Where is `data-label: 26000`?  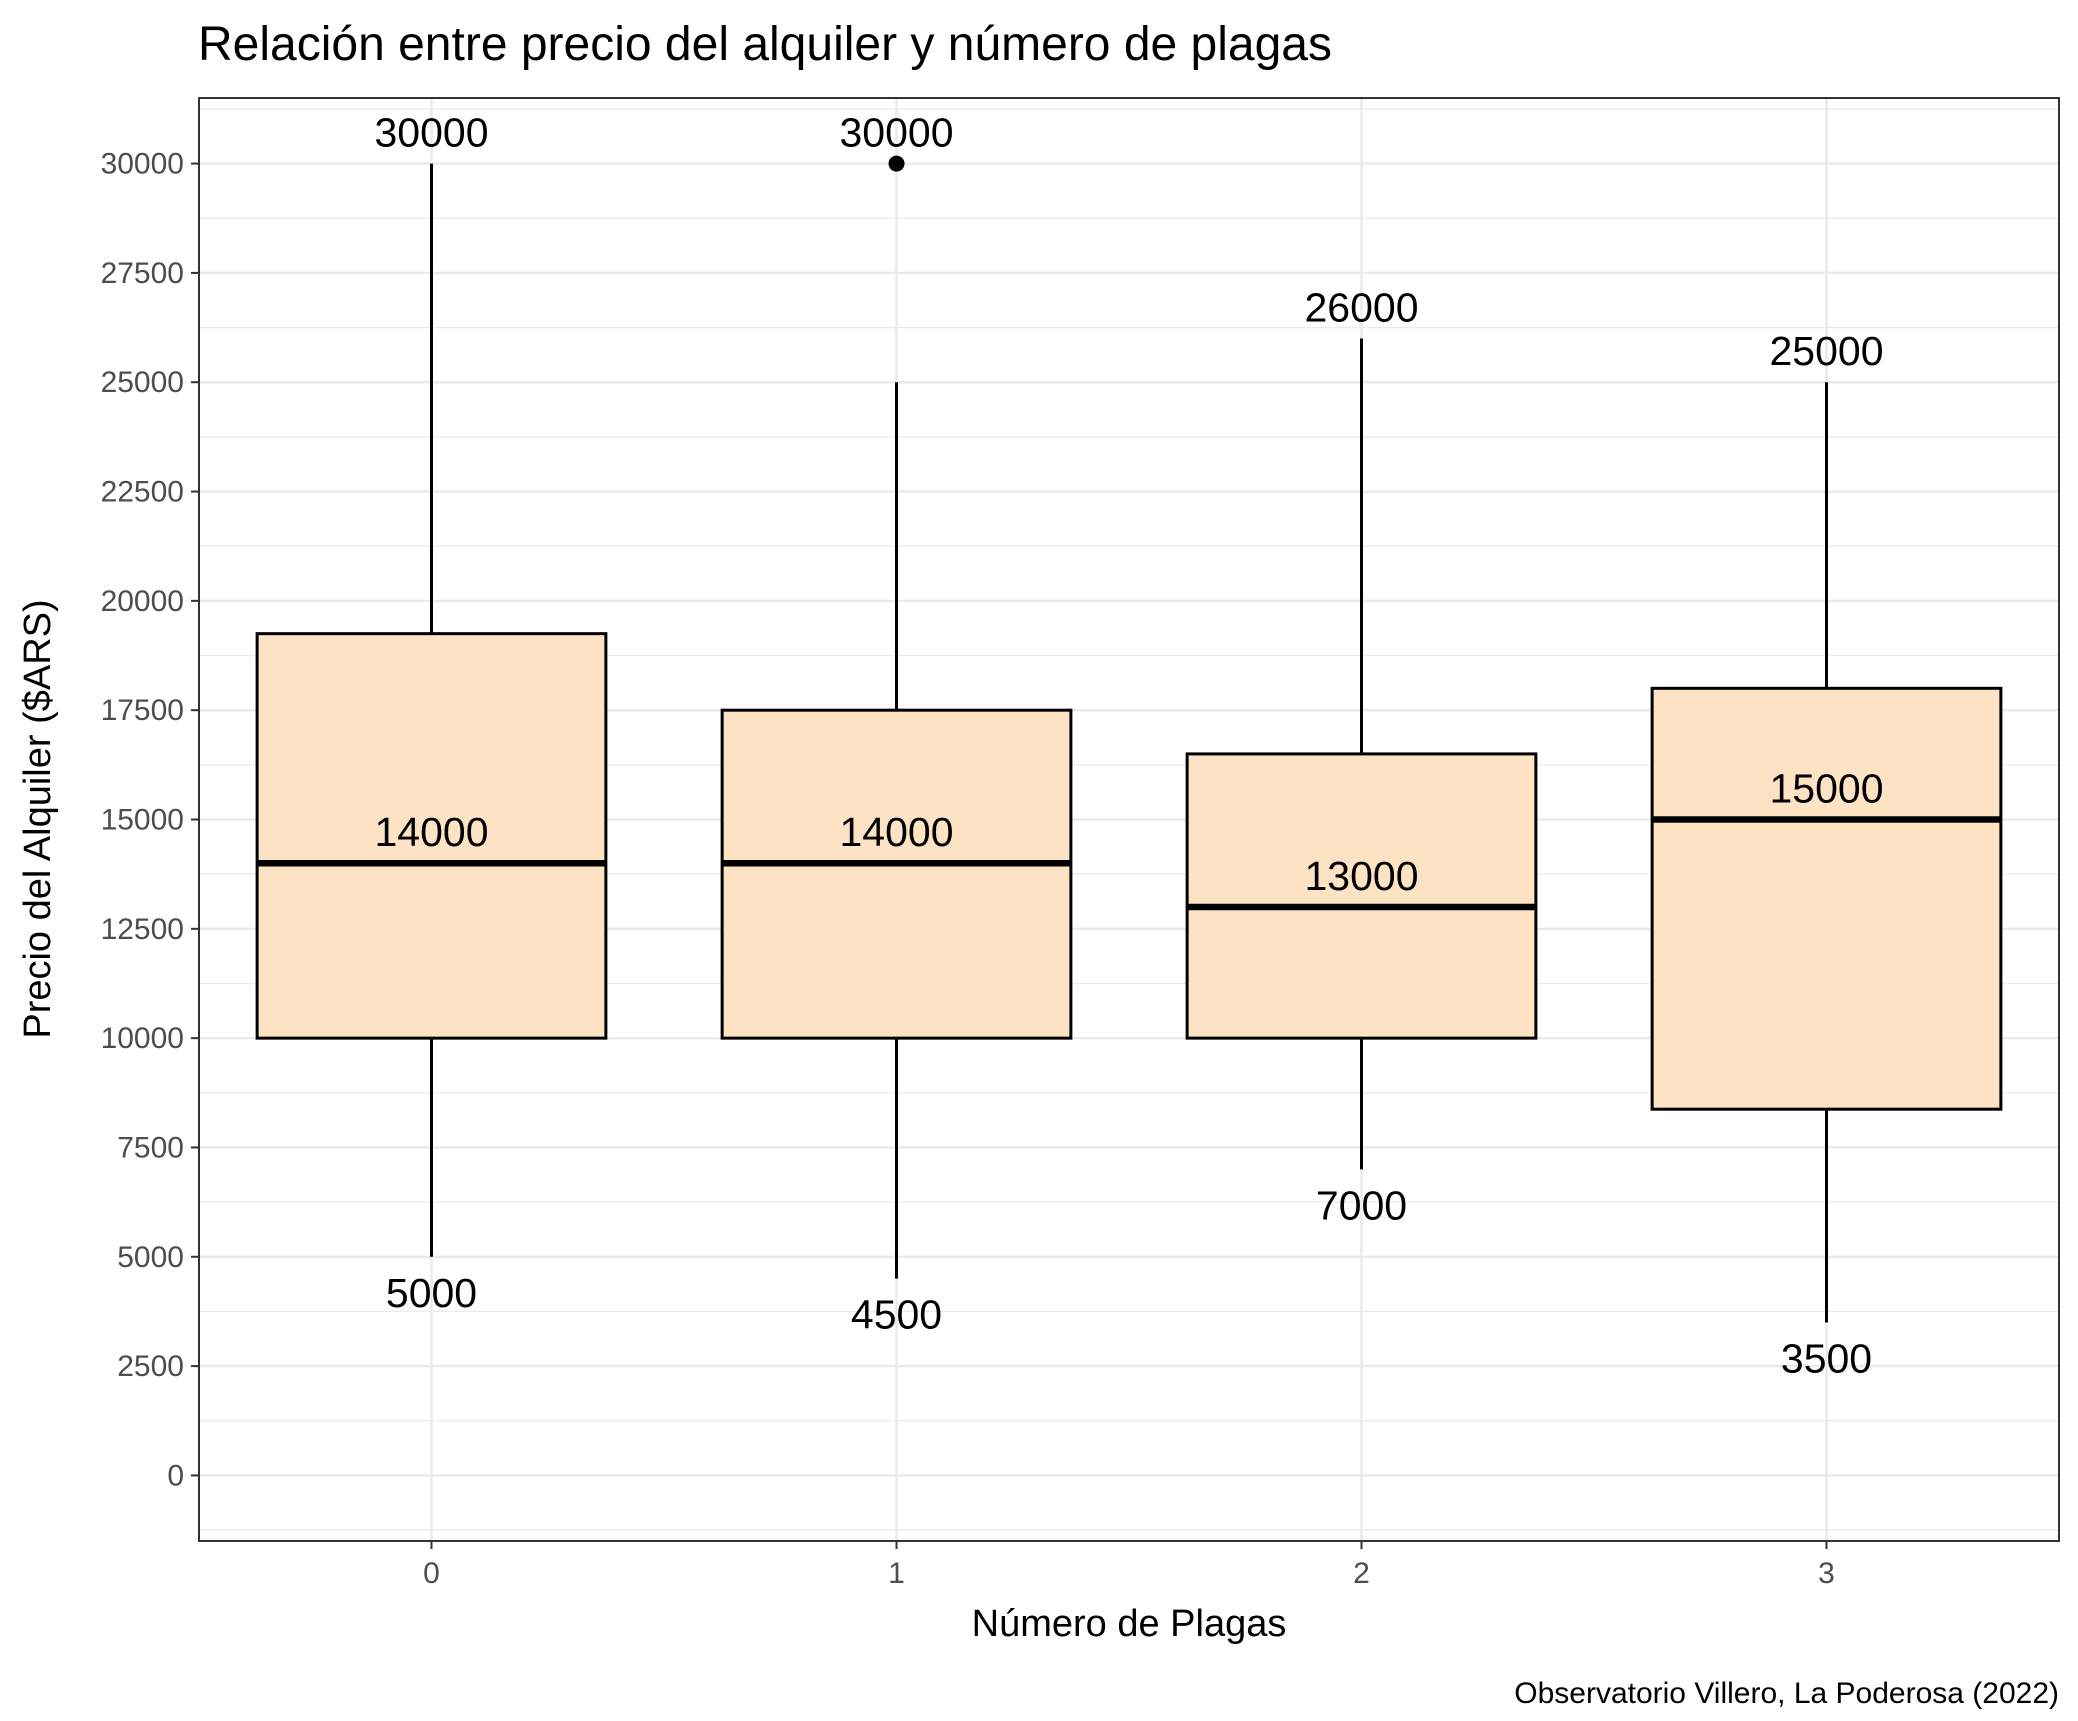
data-label: 26000 is located at coordinates (1361, 308).